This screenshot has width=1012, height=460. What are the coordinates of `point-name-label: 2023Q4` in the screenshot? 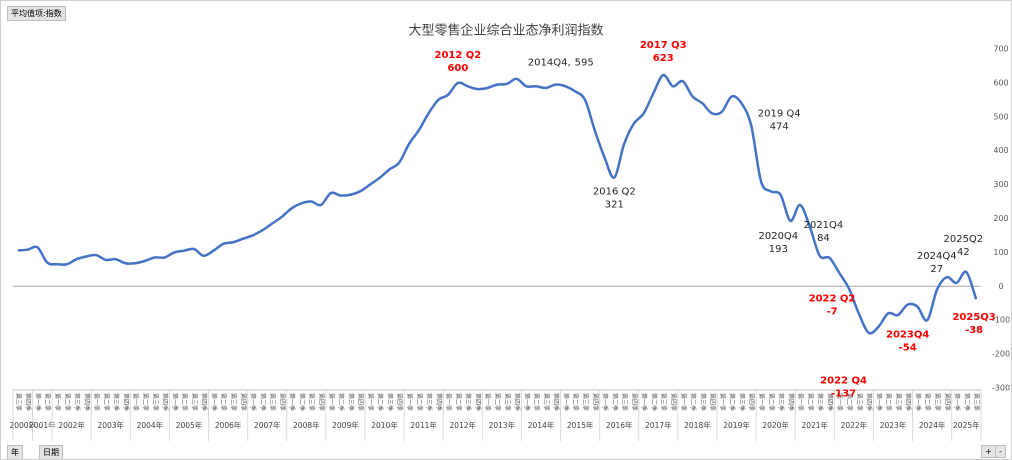 It's located at (907, 335).